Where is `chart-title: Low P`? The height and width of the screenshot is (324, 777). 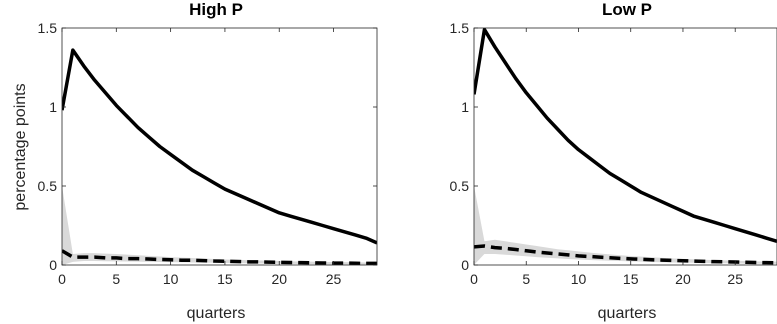 chart-title: Low P is located at coordinates (627, 9).